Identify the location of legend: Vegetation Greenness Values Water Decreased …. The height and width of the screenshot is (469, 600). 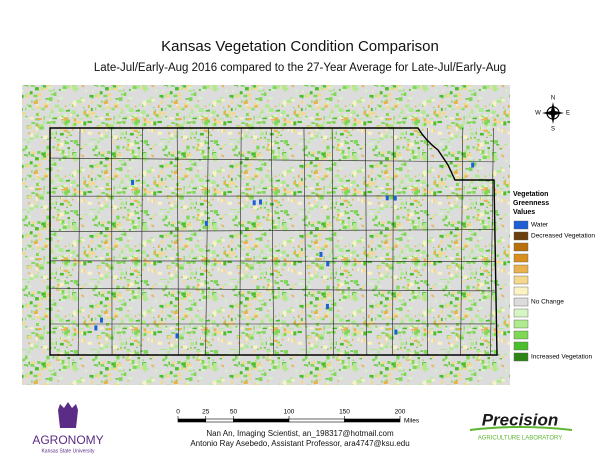
(554, 276).